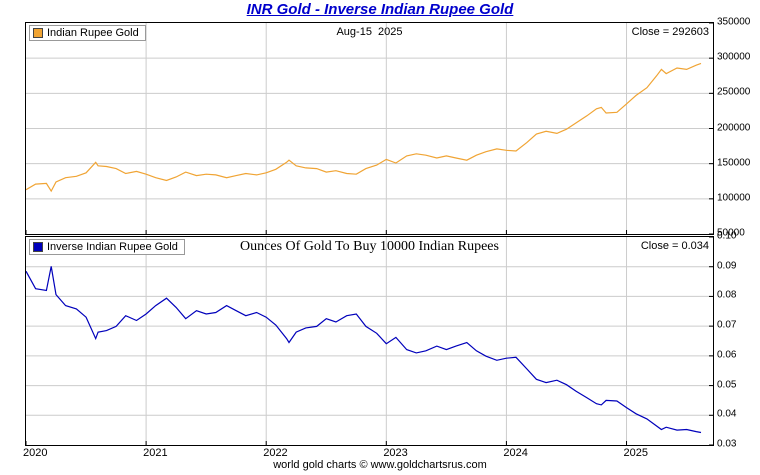 The width and height of the screenshot is (760, 475). I want to click on y-tick-label: 0.09, so click(727, 266).